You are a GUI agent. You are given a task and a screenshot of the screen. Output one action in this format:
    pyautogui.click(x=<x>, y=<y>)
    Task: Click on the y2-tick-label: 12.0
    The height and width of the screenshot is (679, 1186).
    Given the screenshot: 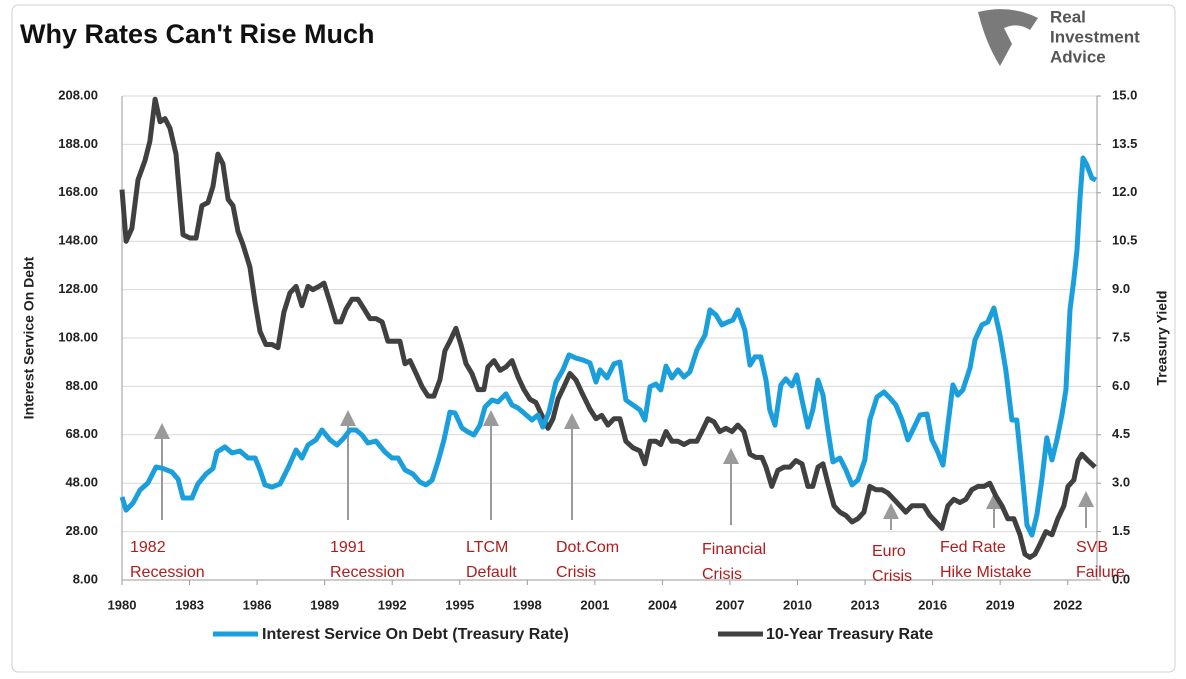 What is the action you would take?
    pyautogui.click(x=1124, y=191)
    